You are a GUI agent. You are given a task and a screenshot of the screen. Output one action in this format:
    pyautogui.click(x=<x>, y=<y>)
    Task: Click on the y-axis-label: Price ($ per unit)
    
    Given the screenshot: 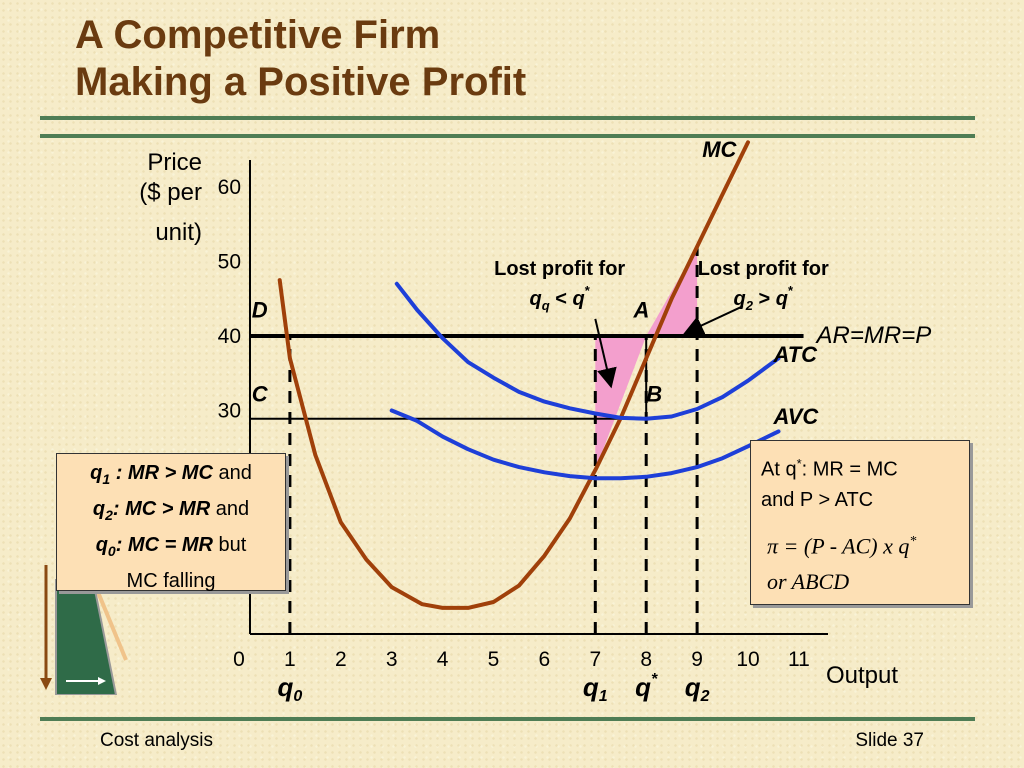 What is the action you would take?
    pyautogui.click(x=170, y=197)
    